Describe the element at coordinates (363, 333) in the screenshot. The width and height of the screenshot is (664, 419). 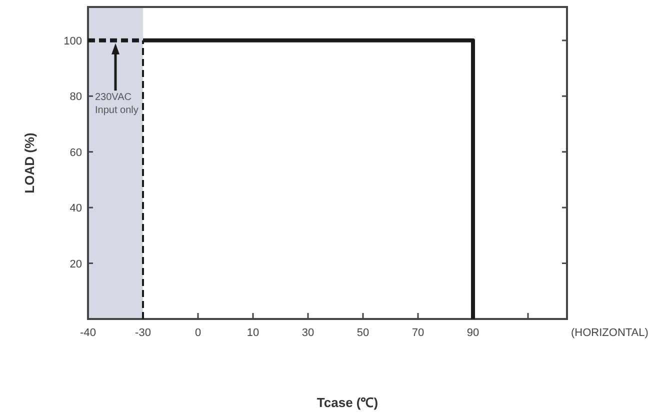
I see `x-tick-label: 50` at that location.